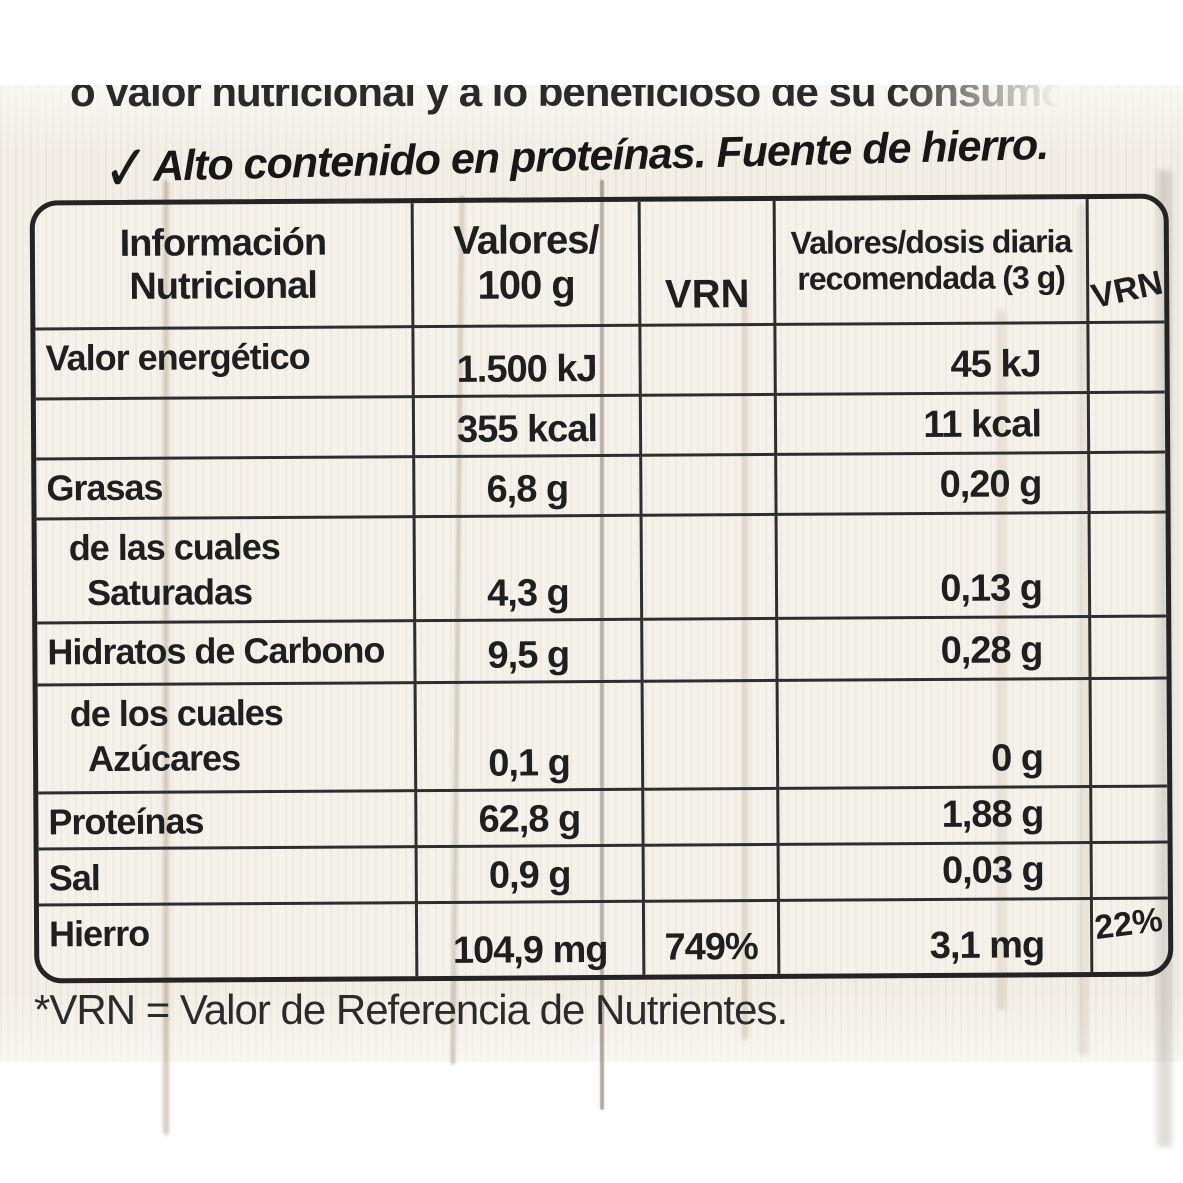 This screenshot has height=1183, width=1183. Describe the element at coordinates (74, 878) in the screenshot. I see `row-label-text: Sal` at that location.